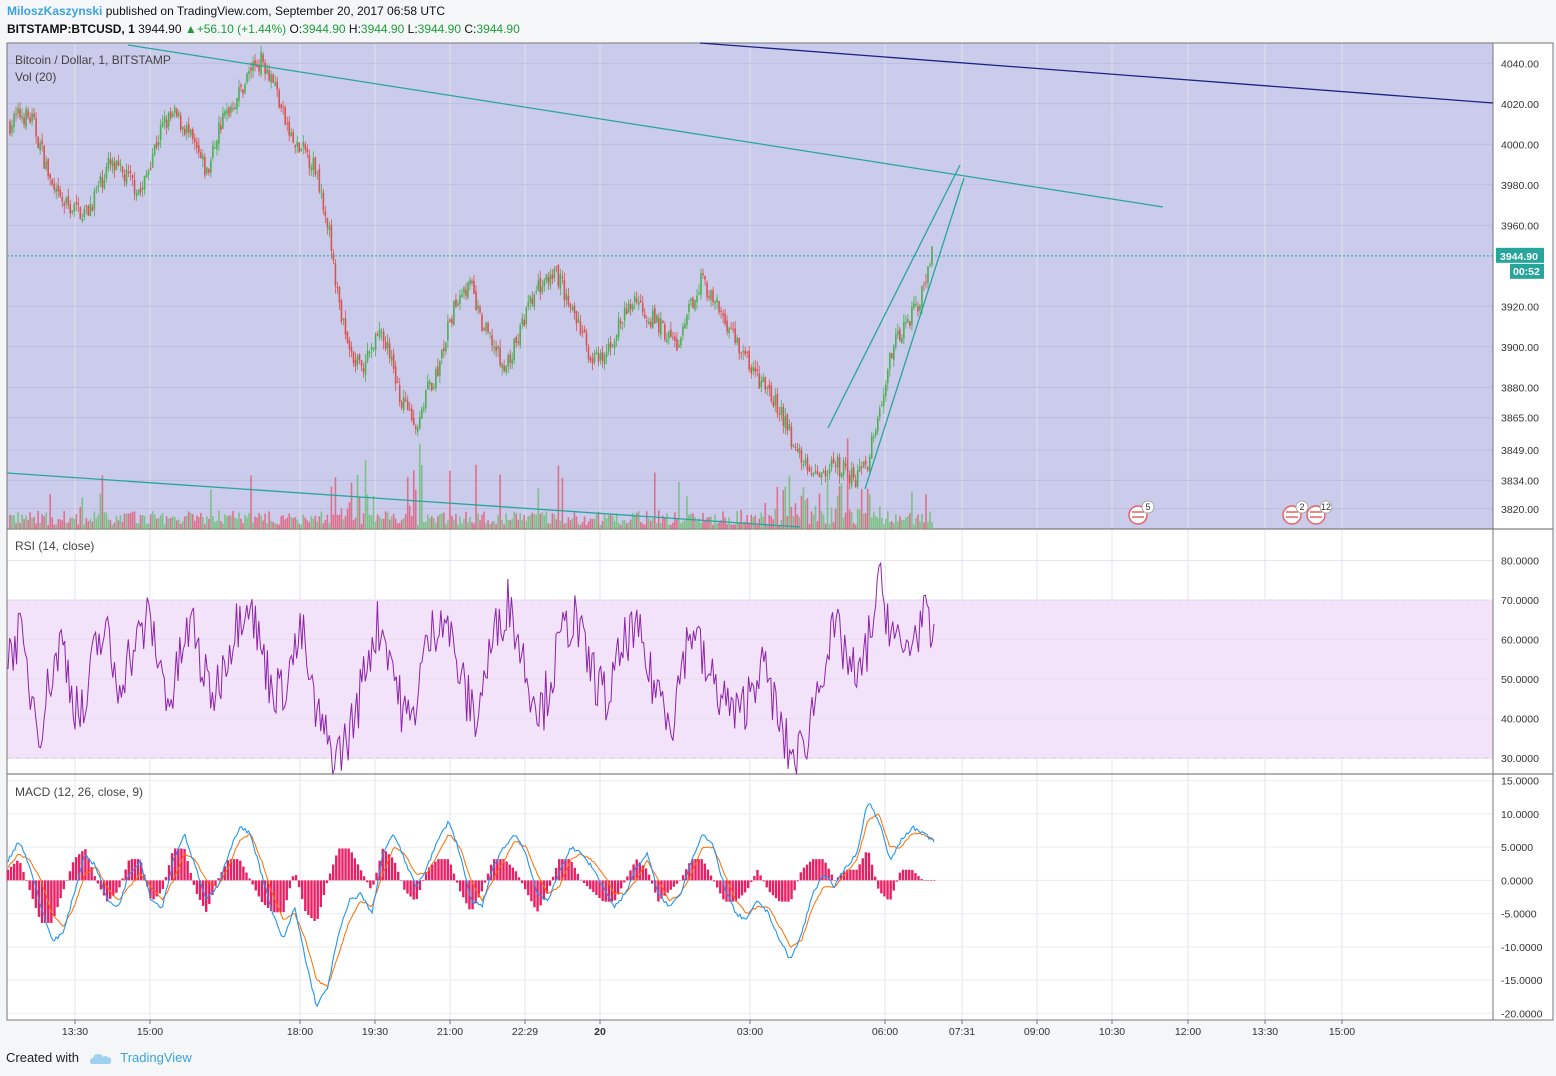 Image resolution: width=1556 pixels, height=1076 pixels. I want to click on rsi-line, so click(471, 668).